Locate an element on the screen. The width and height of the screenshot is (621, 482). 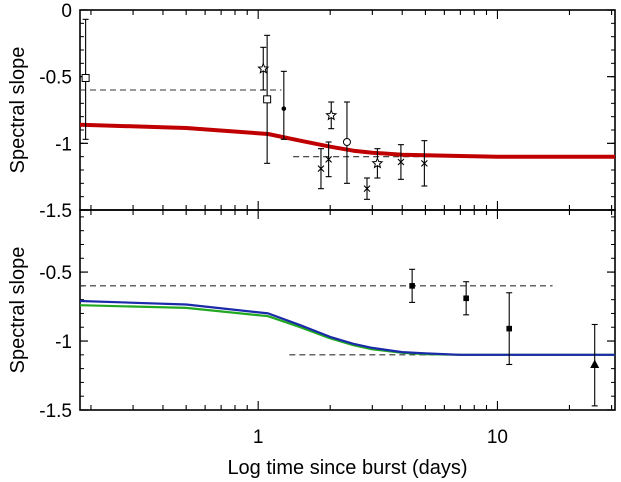
y-tick-label: 0 is located at coordinates (66, 11).